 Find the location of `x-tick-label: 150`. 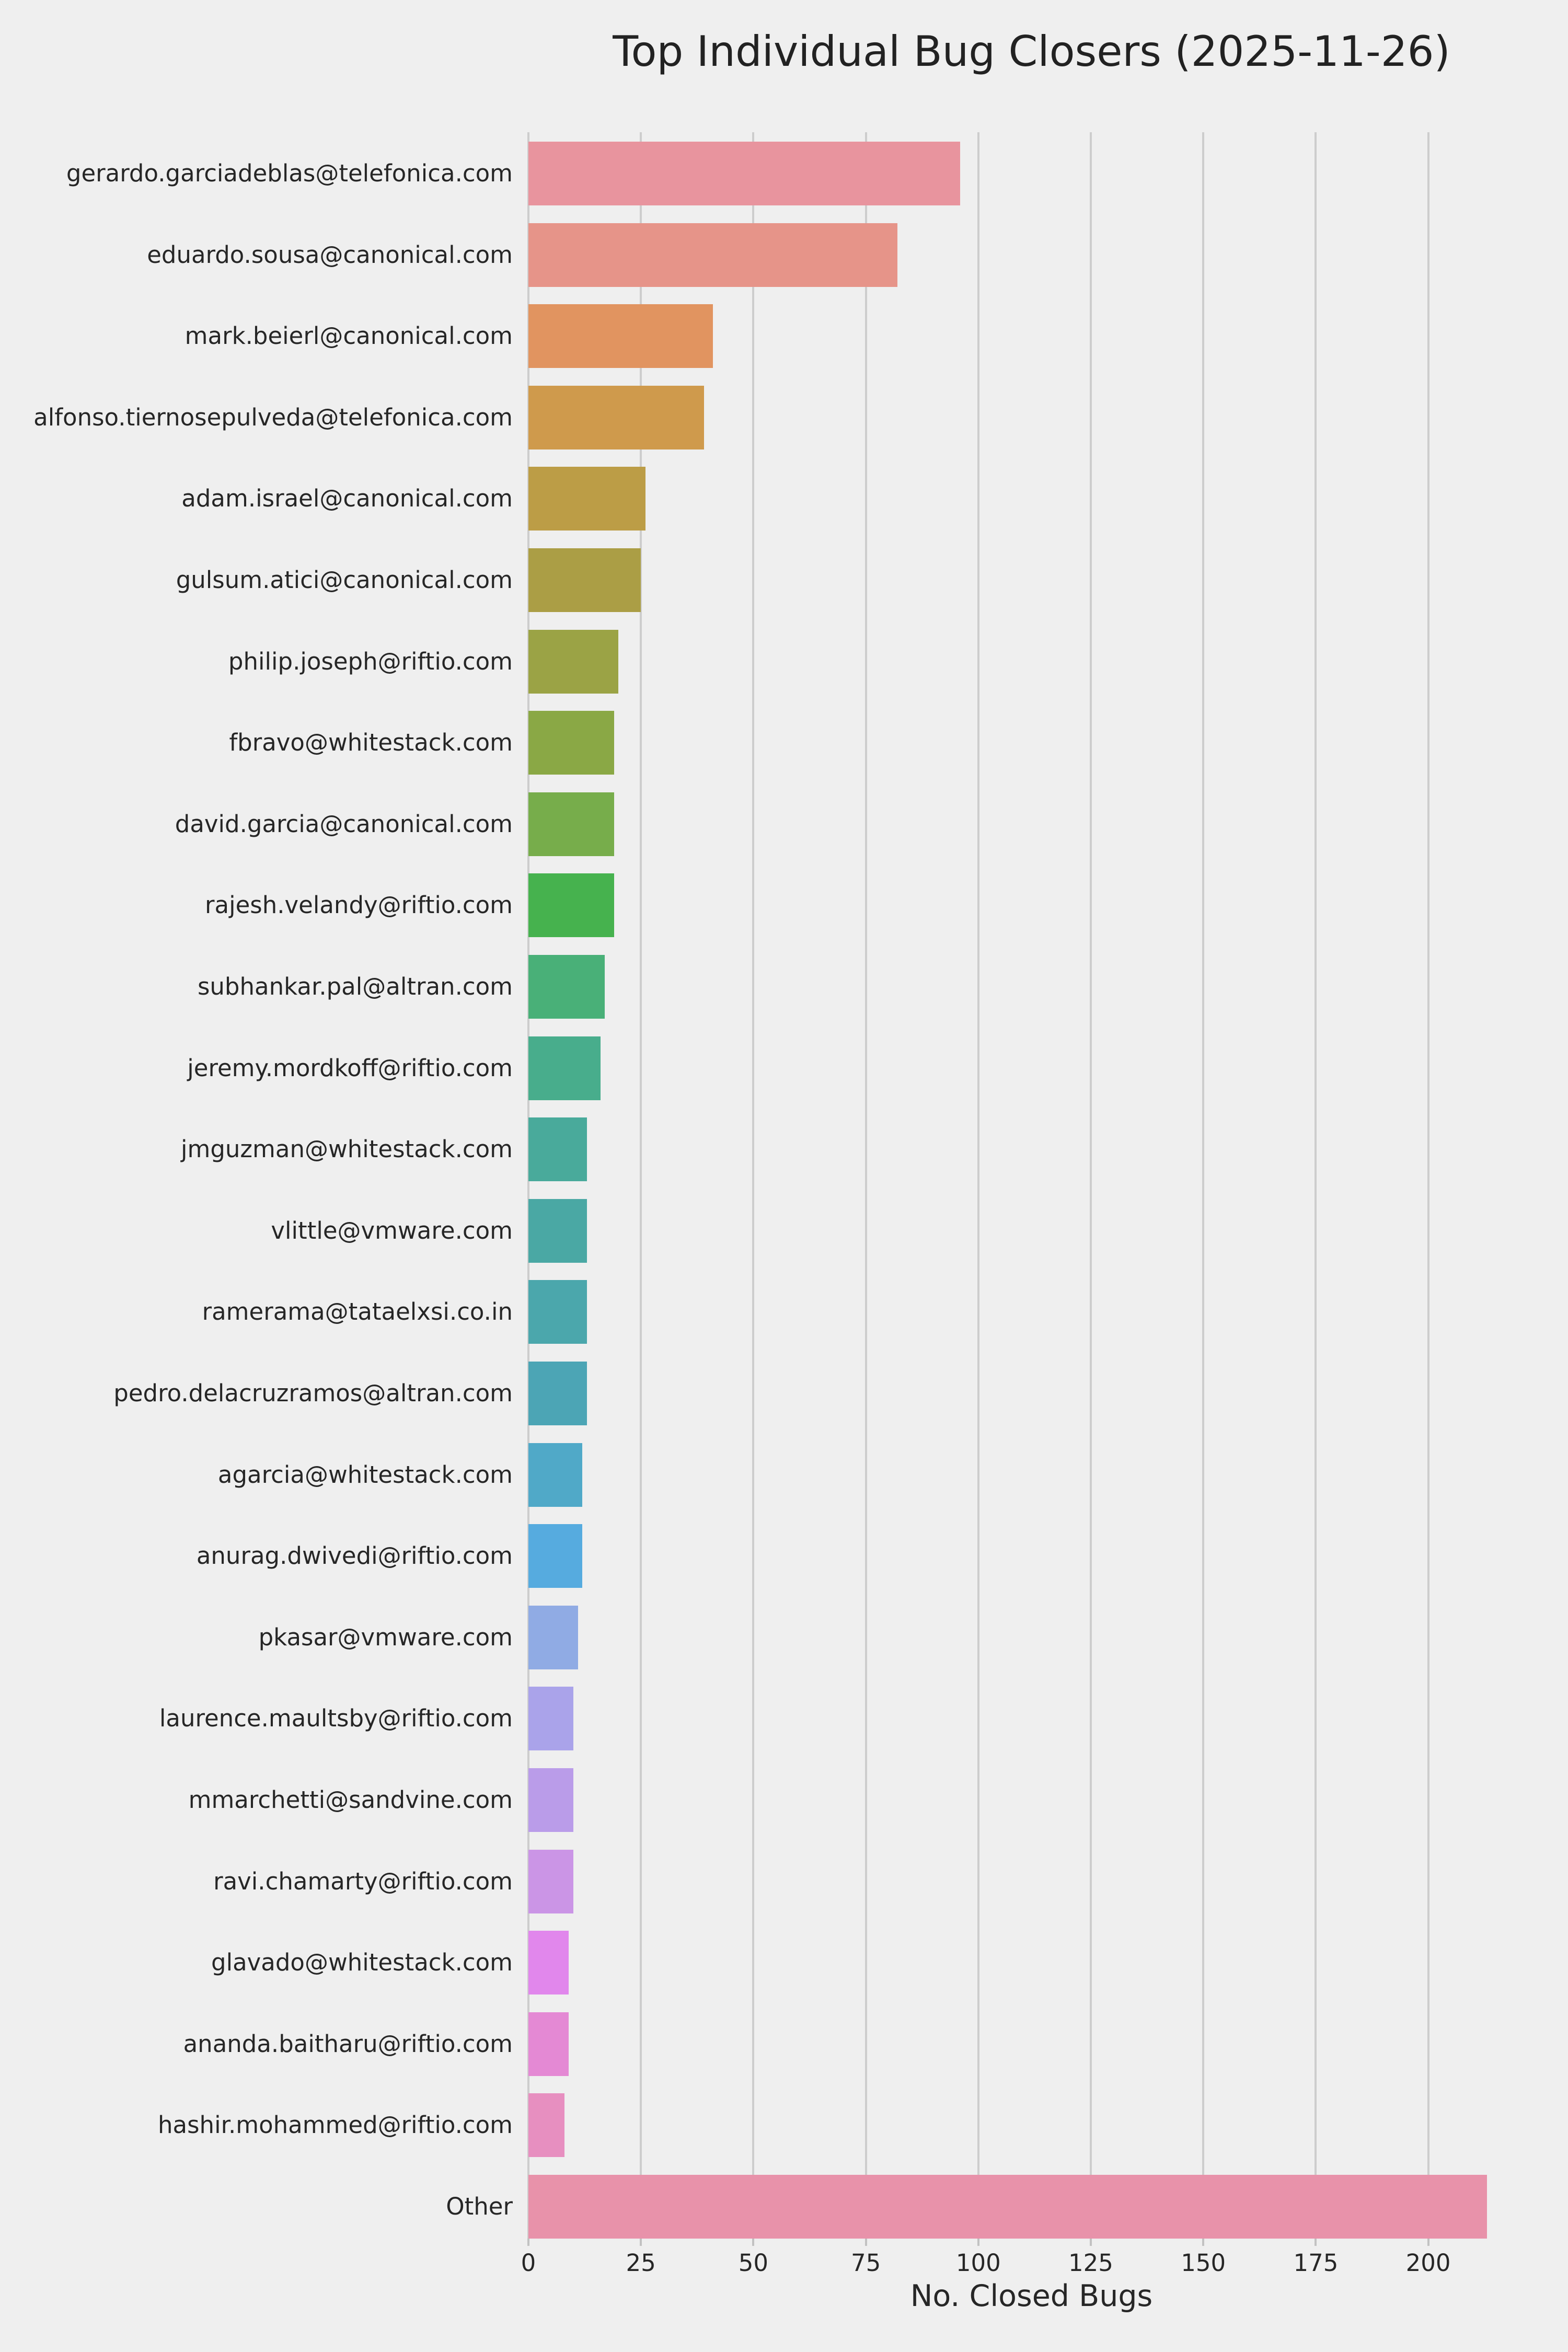

x-tick-label: 150 is located at coordinates (1203, 2263).